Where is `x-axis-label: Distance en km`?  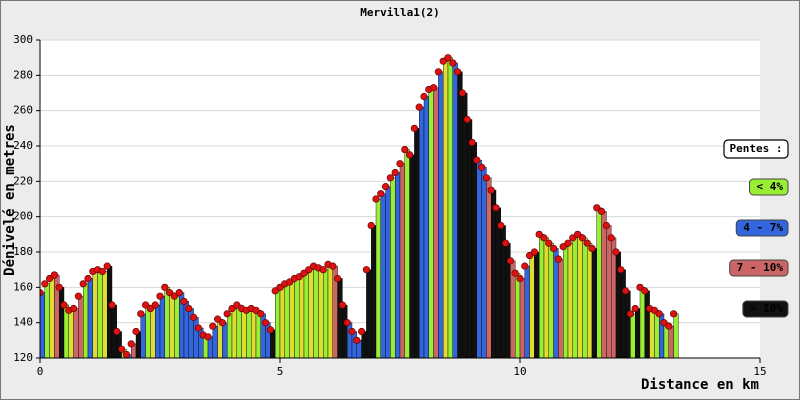 x-axis-label: Distance en km is located at coordinates (700, 385).